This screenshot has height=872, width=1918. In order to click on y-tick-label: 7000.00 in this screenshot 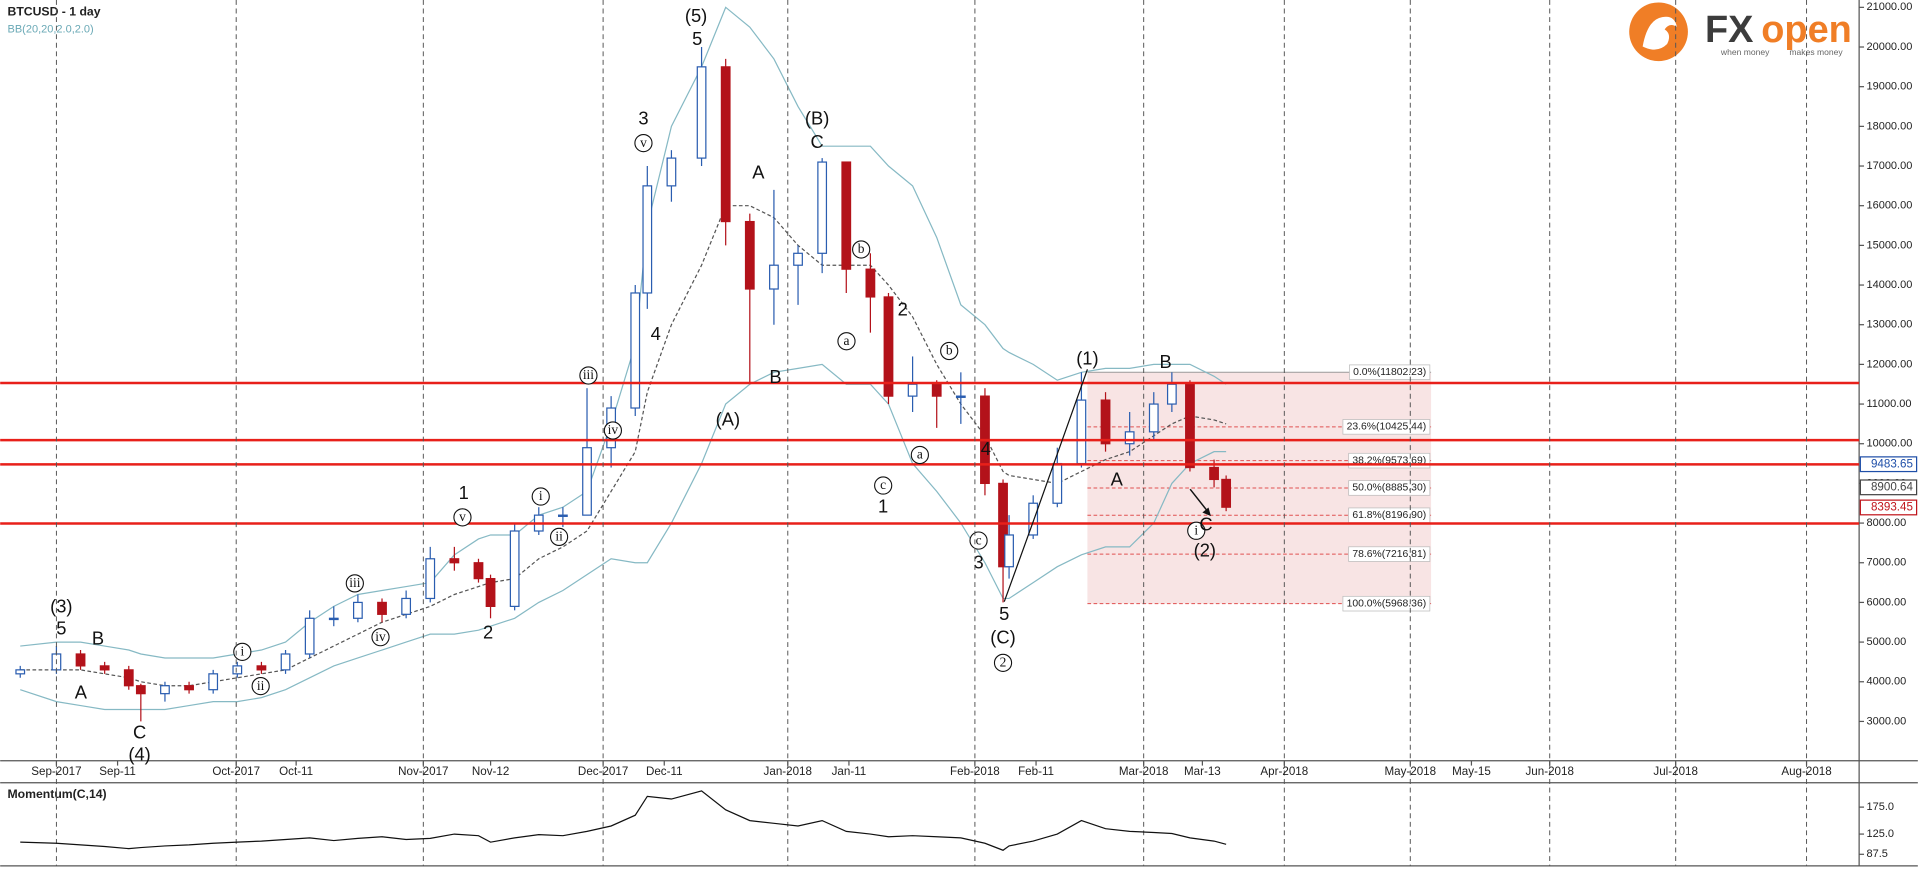, I will do `click(1886, 563)`.